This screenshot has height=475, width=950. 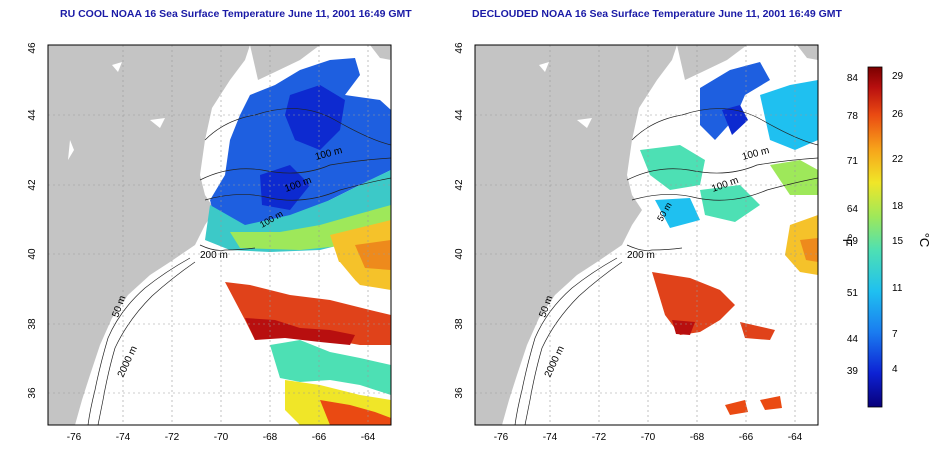 I want to click on colorbar-celsius-ticks: 29 26 22 18 15 11 7 4, so click(x=898, y=223).